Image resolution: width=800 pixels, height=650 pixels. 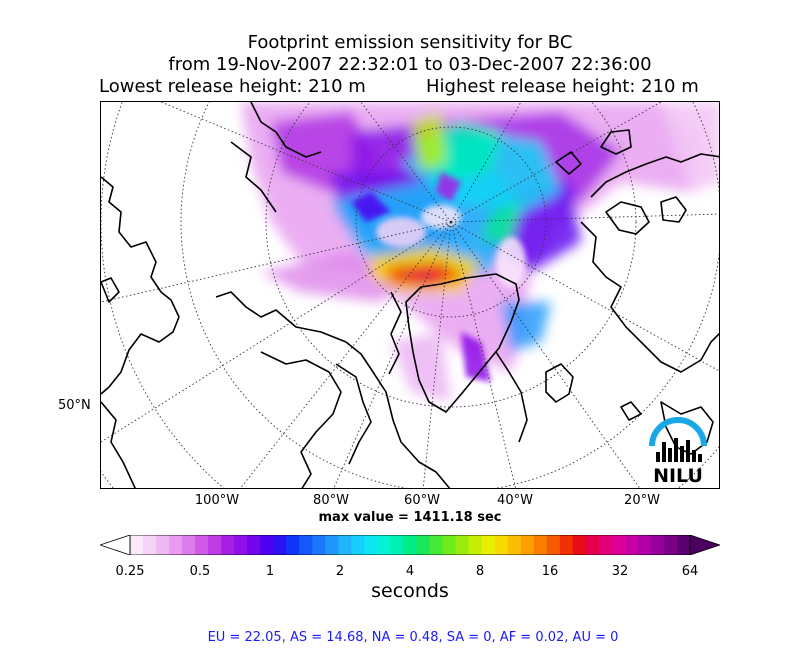 What do you see at coordinates (410, 42) in the screenshot?
I see `title-line-1: Footprint emission sensitivity for BC` at bounding box center [410, 42].